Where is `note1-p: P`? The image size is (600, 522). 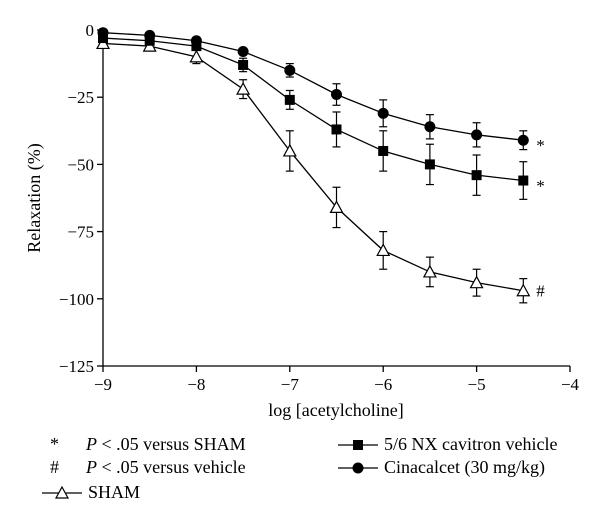 note1-p: P is located at coordinates (91, 444).